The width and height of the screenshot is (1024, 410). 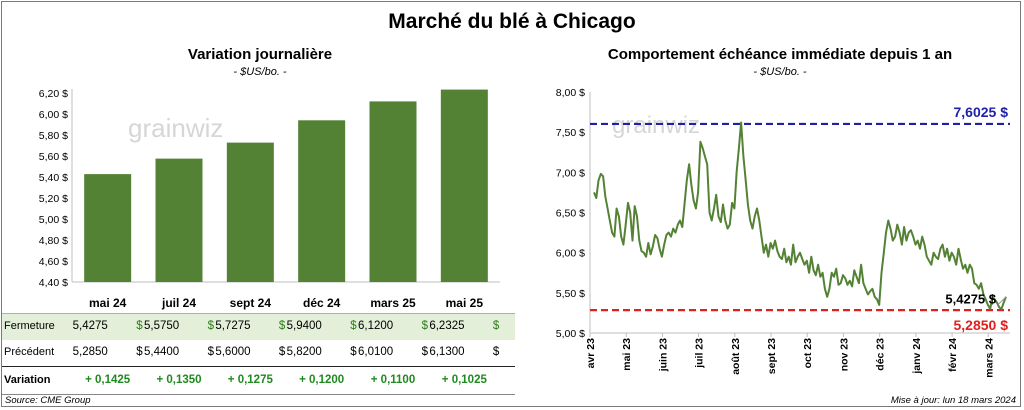 What do you see at coordinates (178, 303) in the screenshot?
I see `x-tick-label: juil 24` at bounding box center [178, 303].